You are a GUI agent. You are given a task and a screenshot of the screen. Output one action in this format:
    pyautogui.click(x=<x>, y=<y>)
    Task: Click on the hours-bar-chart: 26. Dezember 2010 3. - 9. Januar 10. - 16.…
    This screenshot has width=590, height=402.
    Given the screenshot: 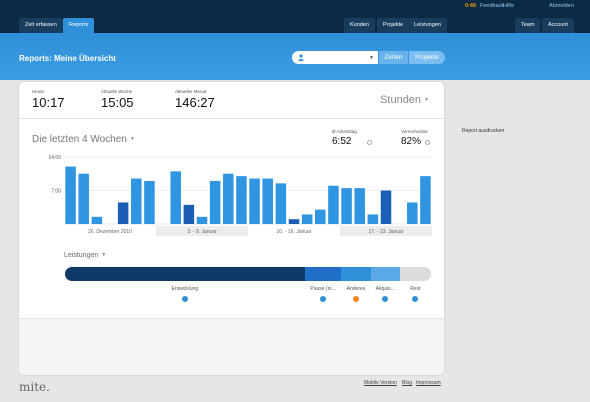 What is the action you would take?
    pyautogui.click(x=240, y=195)
    